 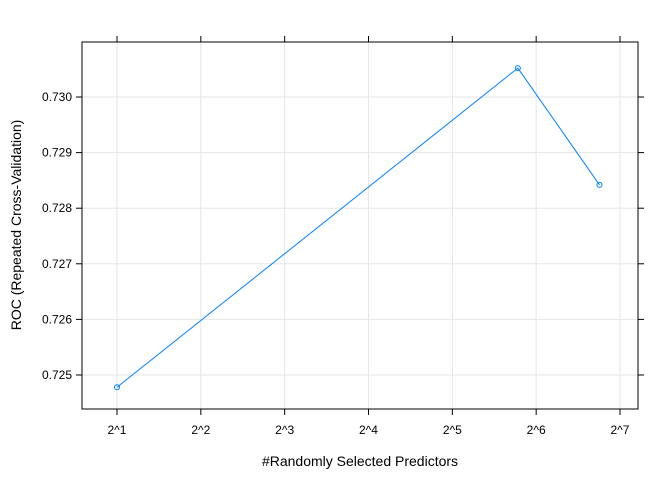 What do you see at coordinates (57, 375) in the screenshot?
I see `y-tick-label: 0.725` at bounding box center [57, 375].